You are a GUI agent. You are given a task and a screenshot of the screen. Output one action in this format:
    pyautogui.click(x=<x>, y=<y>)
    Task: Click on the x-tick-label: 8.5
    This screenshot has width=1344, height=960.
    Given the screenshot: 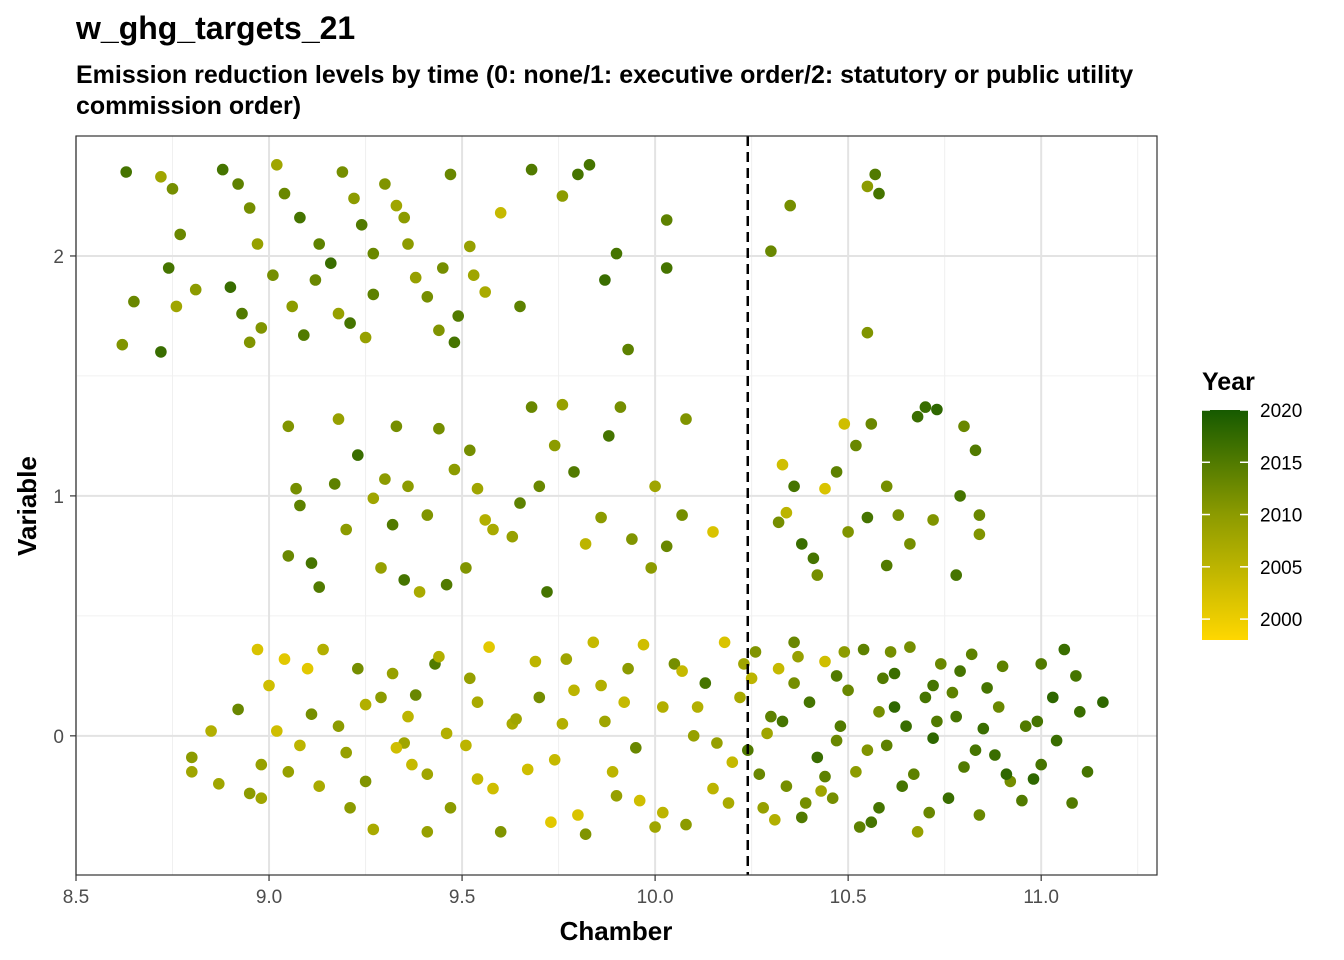 What is the action you would take?
    pyautogui.click(x=76, y=897)
    